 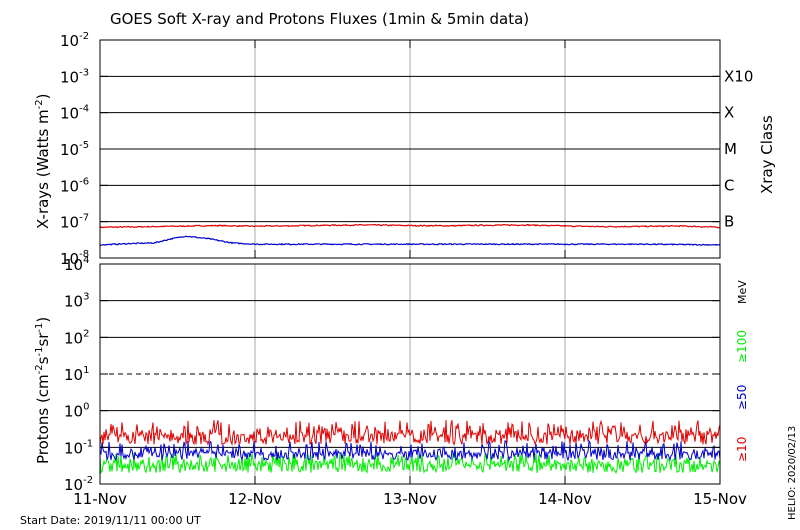 I want to click on y-tick-label: 10⁴, so click(x=76, y=264).